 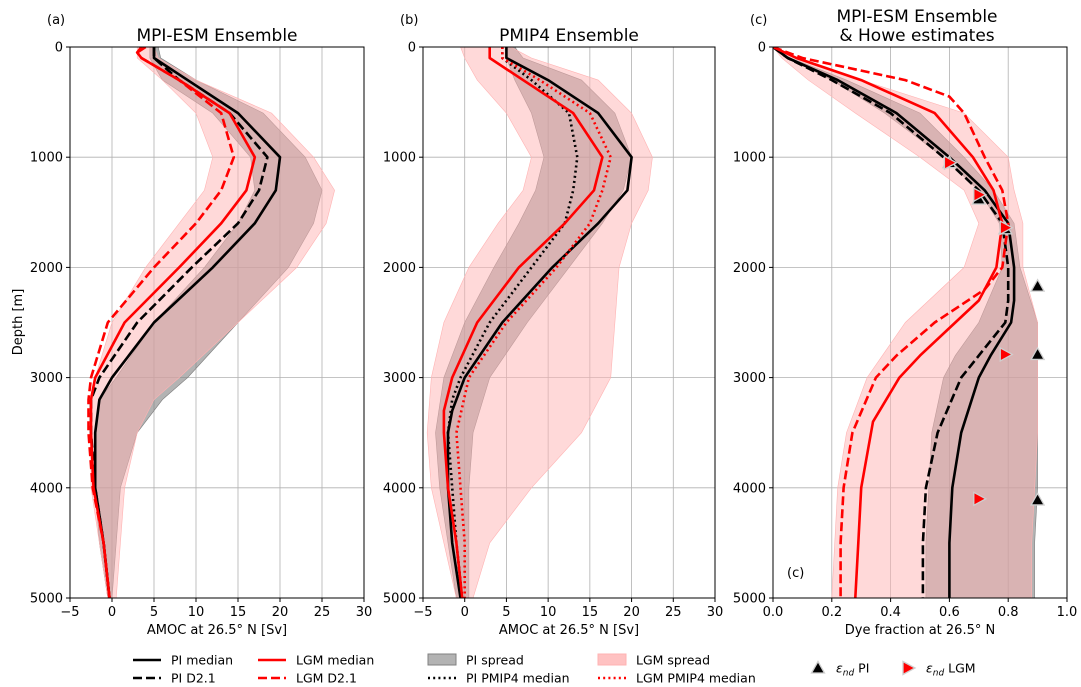 What do you see at coordinates (335, 660) in the screenshot?
I see `legend-lgm-median-label: LGM median` at bounding box center [335, 660].